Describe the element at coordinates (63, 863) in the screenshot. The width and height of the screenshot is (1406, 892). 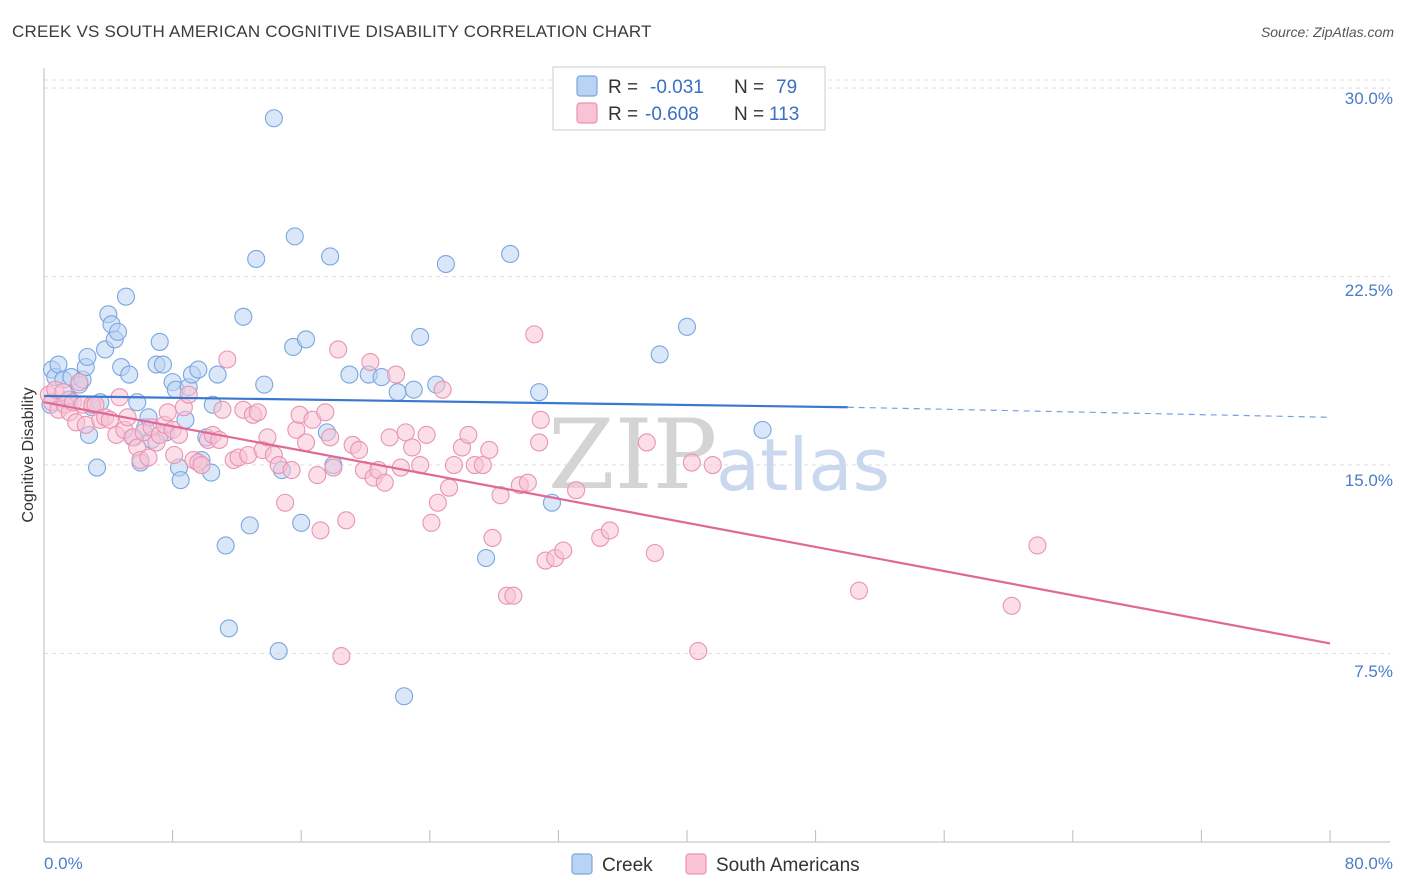
I see `x-tick-label-min: 0.0%` at that location.